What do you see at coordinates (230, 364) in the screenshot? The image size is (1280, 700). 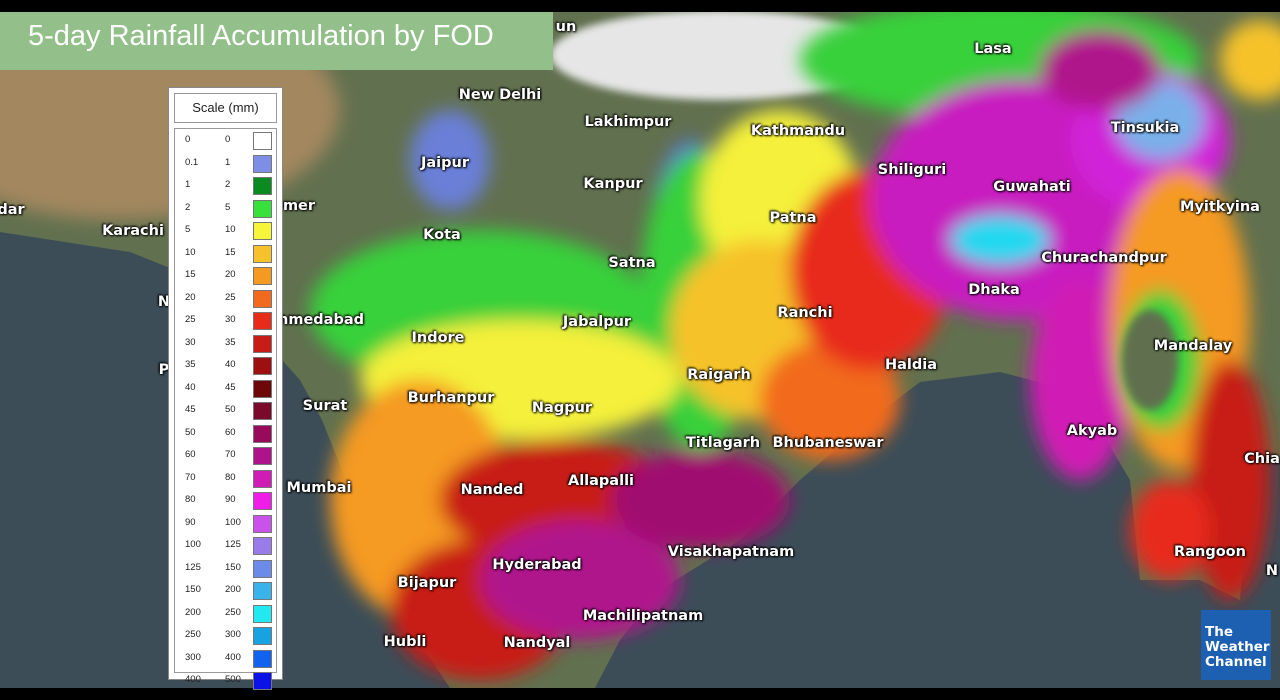 I see `legend-high: 40` at bounding box center [230, 364].